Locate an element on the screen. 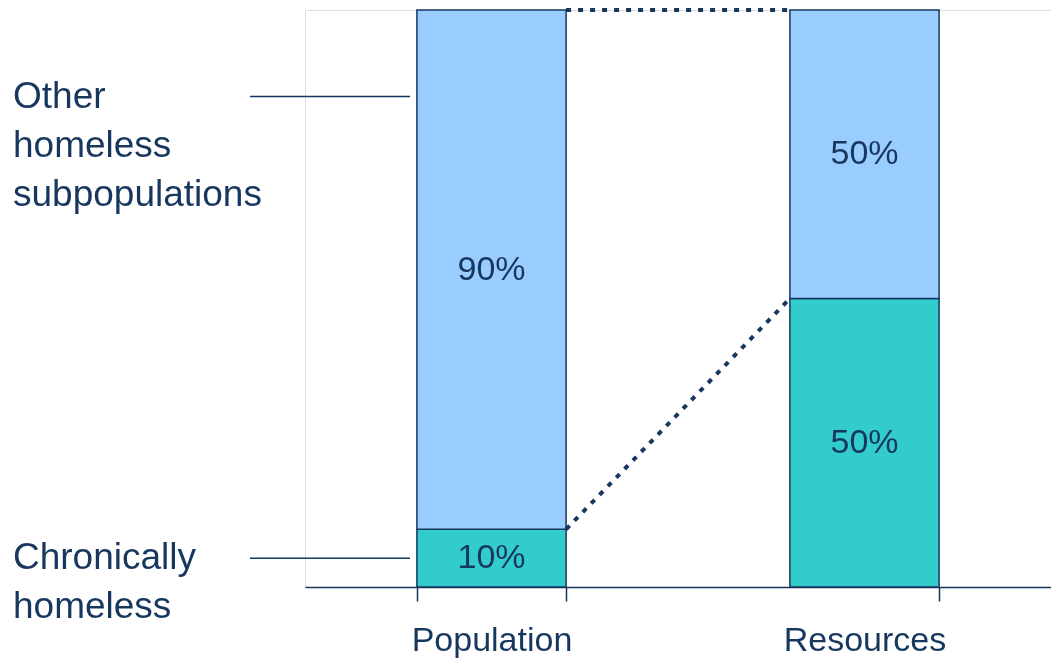  data-label: 10% is located at coordinates (491, 556).